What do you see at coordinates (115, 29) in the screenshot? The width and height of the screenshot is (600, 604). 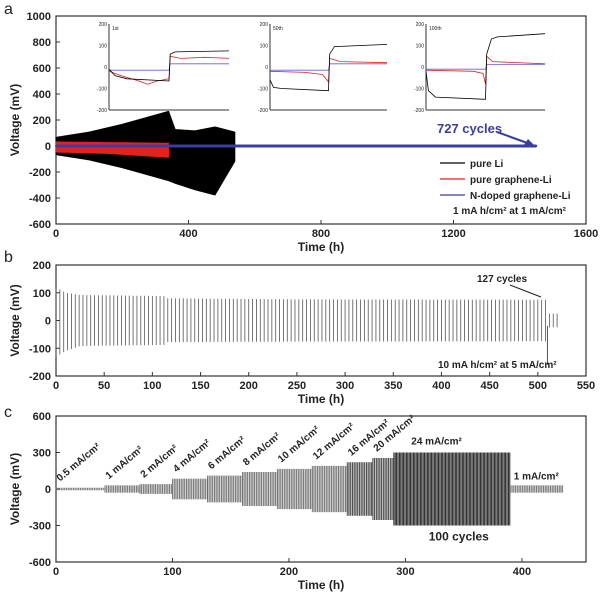 I see `inset-label: 1st` at bounding box center [115, 29].